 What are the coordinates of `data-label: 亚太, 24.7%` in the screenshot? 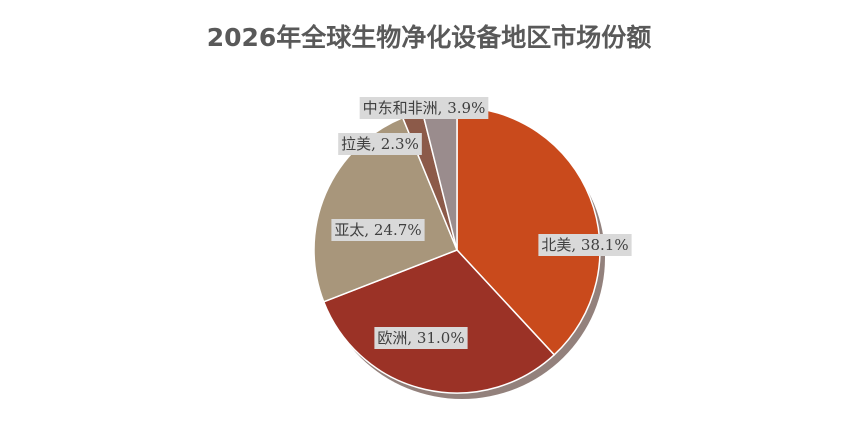 It's located at (377, 230).